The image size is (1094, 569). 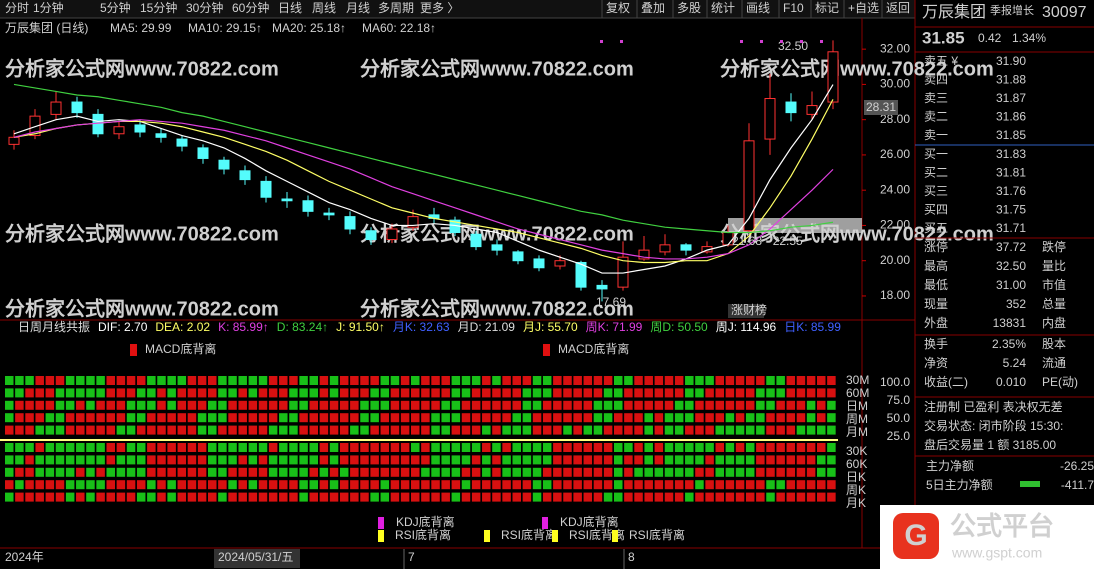 What do you see at coordinates (758, 8) in the screenshot?
I see `toolbar-button: 画线` at bounding box center [758, 8].